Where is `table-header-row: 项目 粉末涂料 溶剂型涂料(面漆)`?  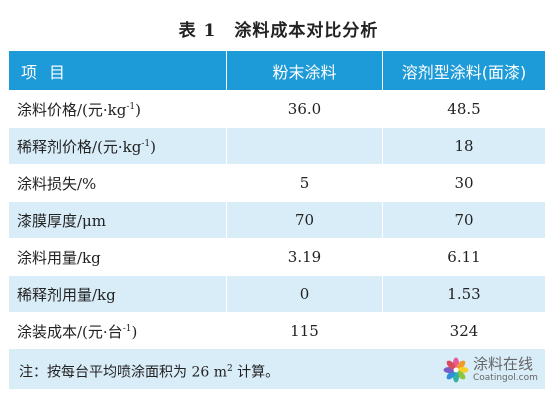
table-header-row: 项目 粉末涂料 溶剂型涂料(面漆) is located at coordinates (277, 70).